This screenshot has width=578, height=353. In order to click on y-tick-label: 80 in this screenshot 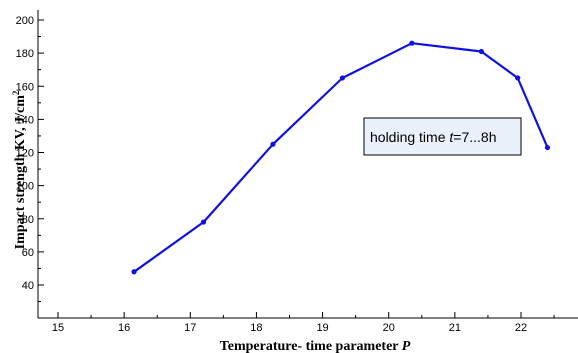, I will do `click(28, 220)`.